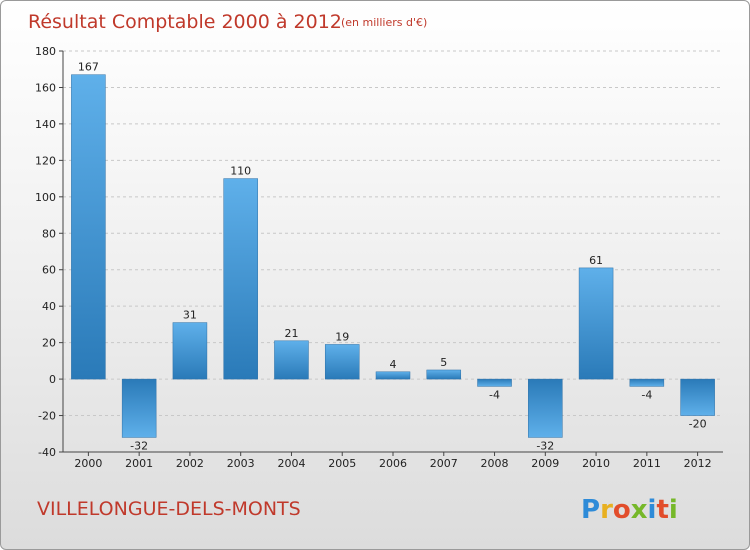  I want to click on bar-2000, so click(88, 227).